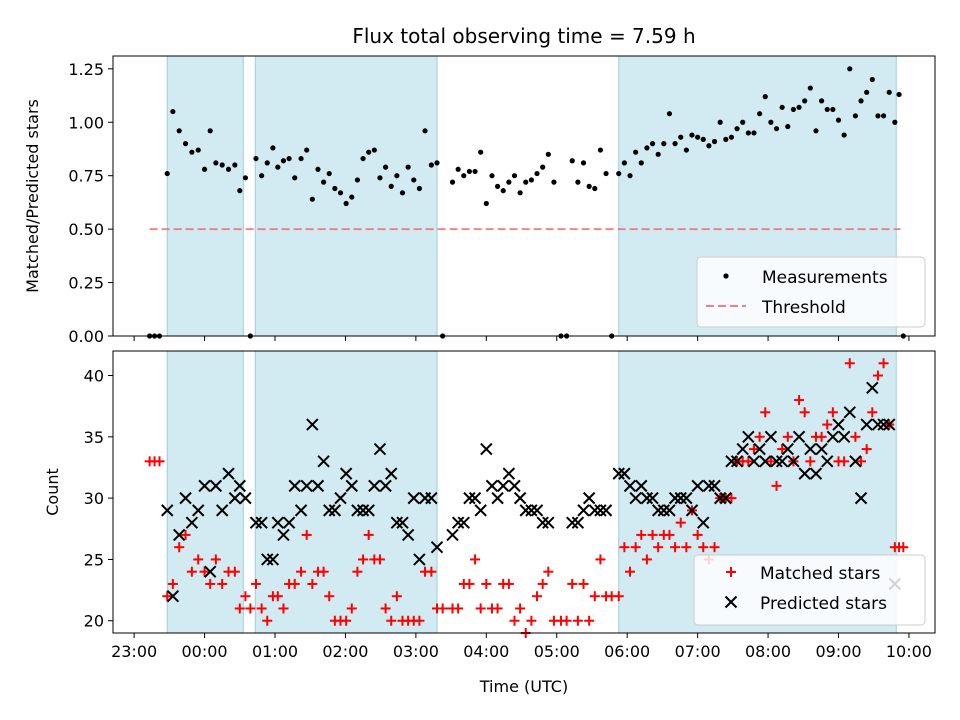 This screenshot has width=960, height=720. What do you see at coordinates (90, 203) in the screenshot?
I see `top-y-ticks: 0.00 0.25 0.50 0.75 1.00 1.25` at bounding box center [90, 203].